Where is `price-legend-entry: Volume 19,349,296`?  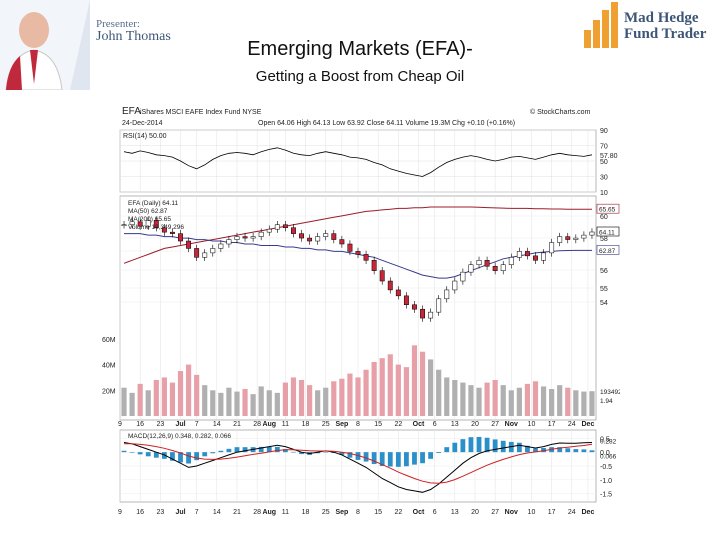
price-legend-entry: Volume 19,349,296 is located at coordinates (156, 227).